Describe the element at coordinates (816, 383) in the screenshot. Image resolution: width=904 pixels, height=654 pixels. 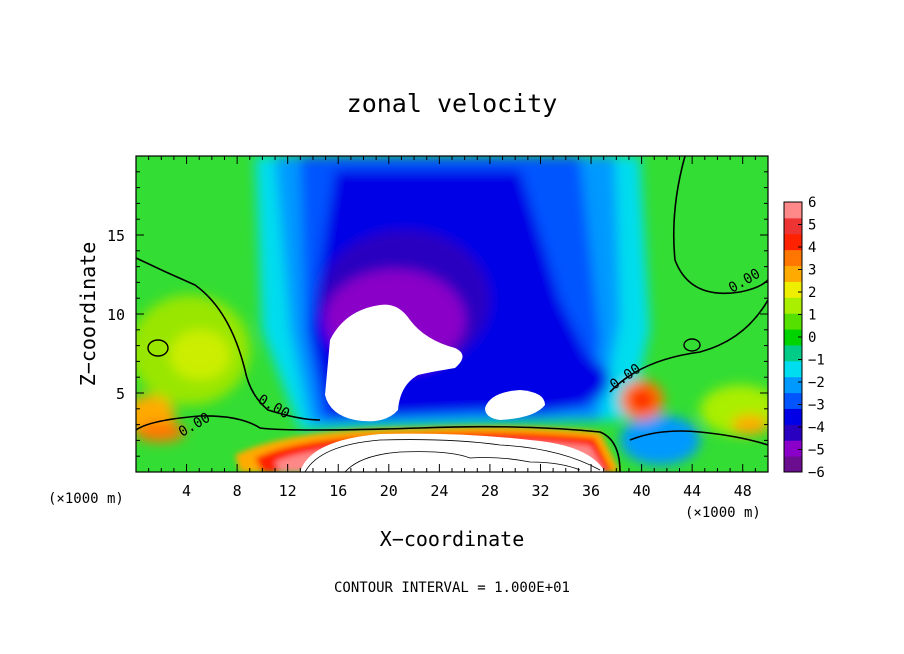
I see `colorbar-tick-label: −2` at that location.